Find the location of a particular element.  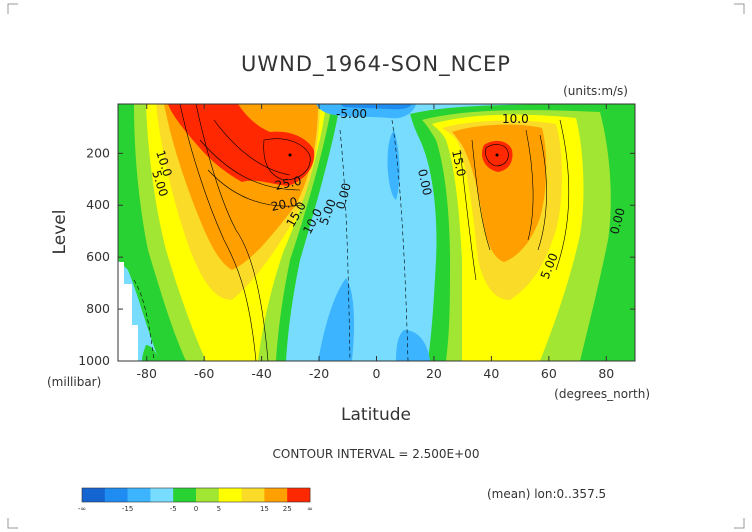

band-25-plus-south is located at coordinates (241, 145).